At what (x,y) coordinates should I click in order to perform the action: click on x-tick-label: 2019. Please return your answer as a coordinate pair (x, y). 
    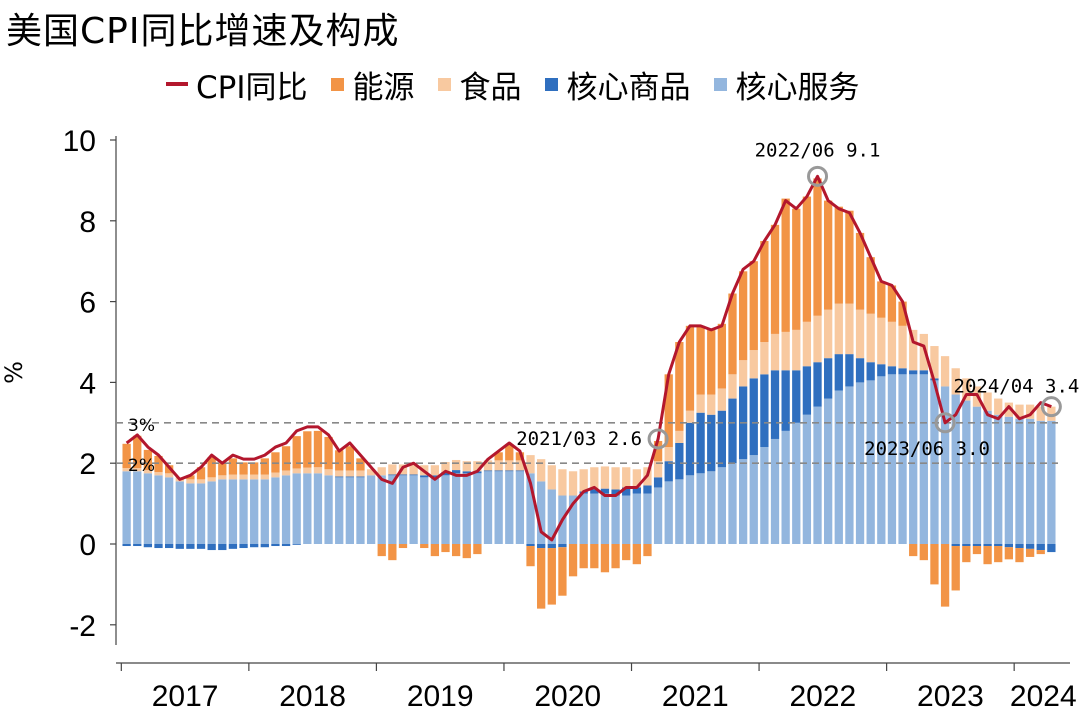
    Looking at the image, I should click on (440, 696).